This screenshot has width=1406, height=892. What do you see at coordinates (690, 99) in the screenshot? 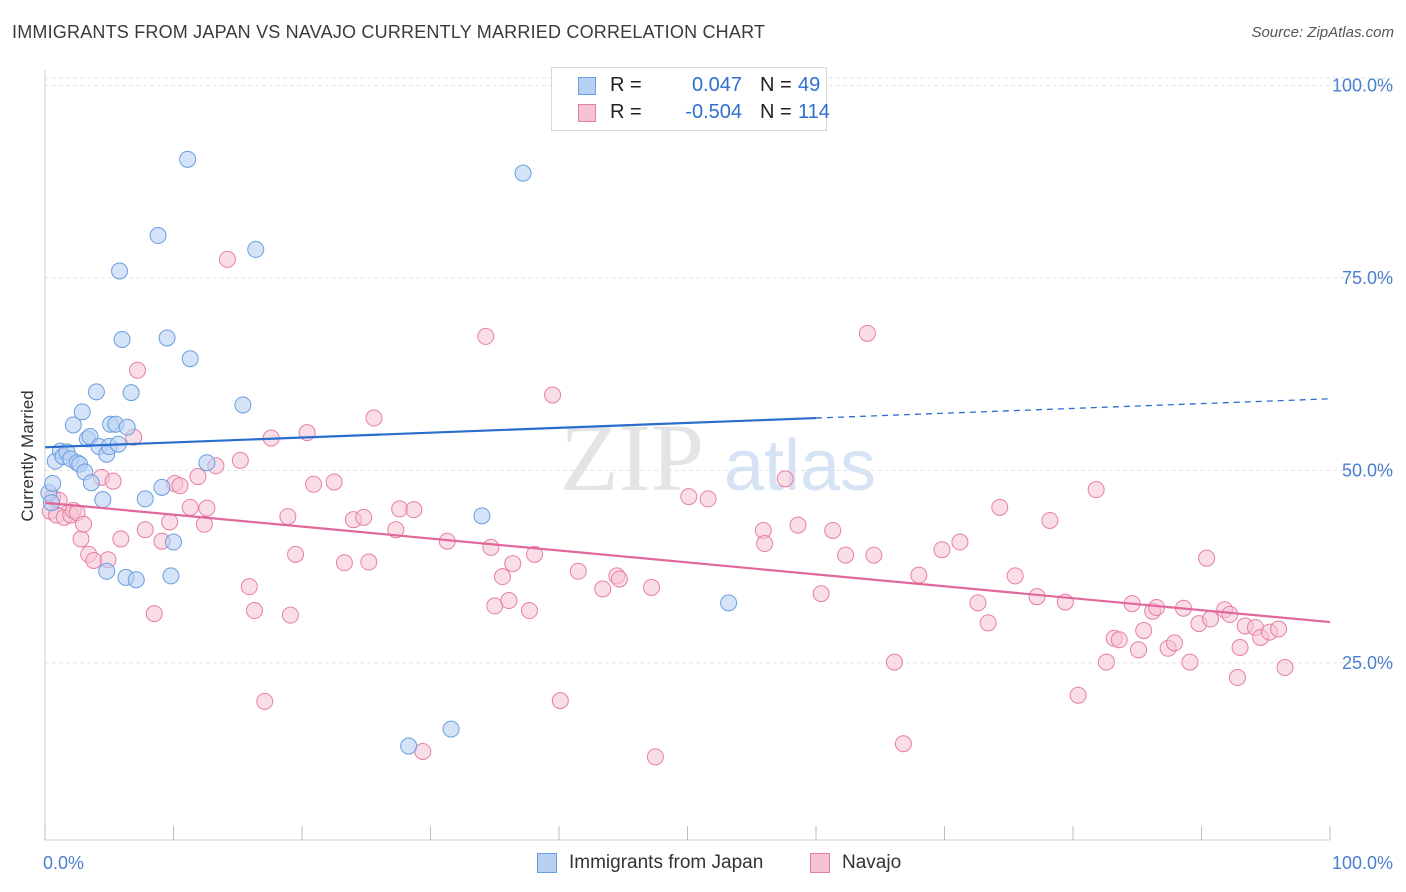
I see `stats-legend: R = 0.047 N = 49 R = -0.504 N = 114` at bounding box center [690, 99].